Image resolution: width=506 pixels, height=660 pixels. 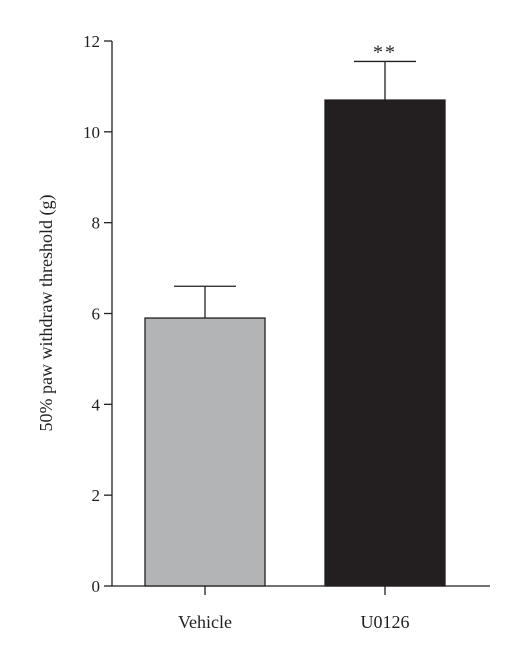 I want to click on y-tick-label: 6, so click(x=96, y=314).